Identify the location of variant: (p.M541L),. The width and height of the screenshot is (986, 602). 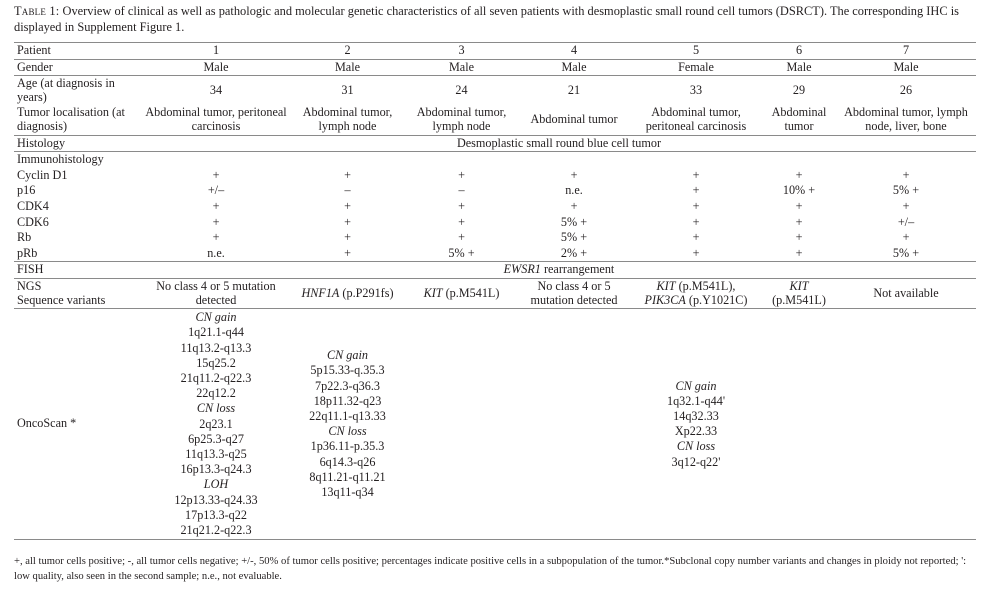
(705, 285).